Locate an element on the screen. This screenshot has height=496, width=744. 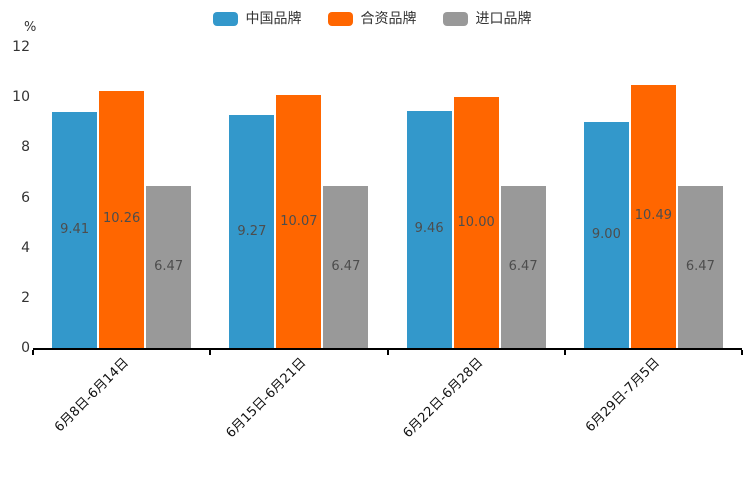
x-axis-label: 6月29日-7月5日 is located at coordinates (623, 395).